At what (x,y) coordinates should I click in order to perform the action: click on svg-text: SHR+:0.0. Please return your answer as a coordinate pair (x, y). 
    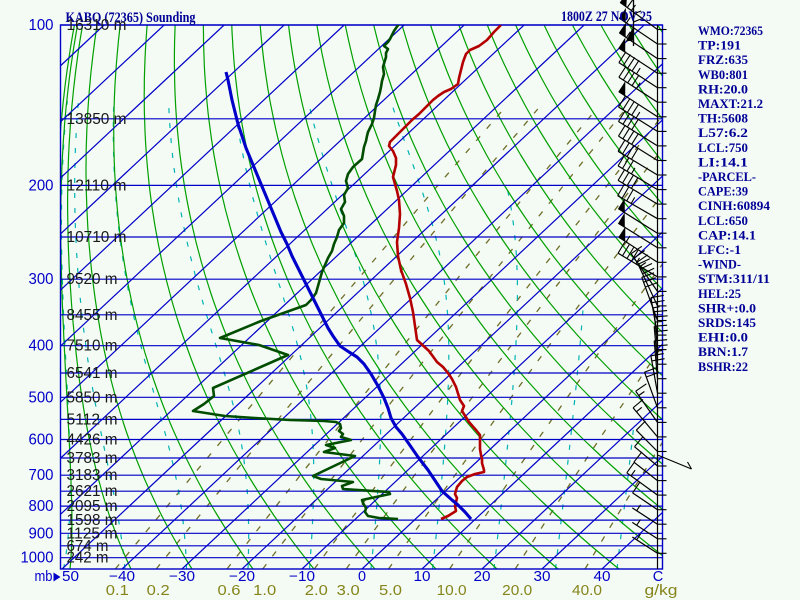
    Looking at the image, I should click on (727, 308).